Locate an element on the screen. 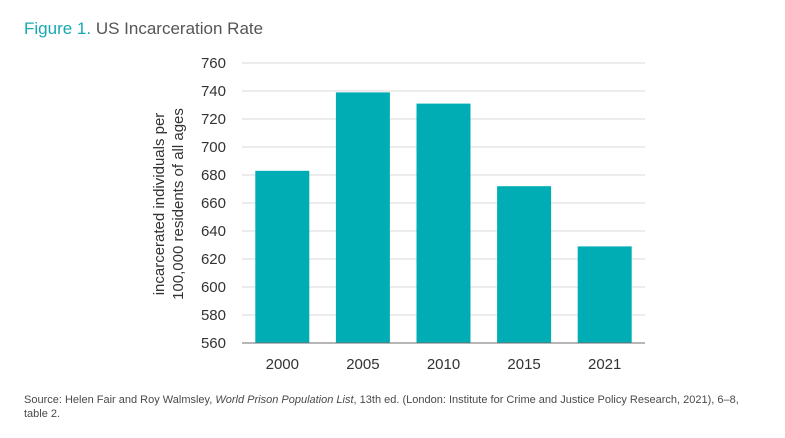 This screenshot has width=785, height=438. bar-2015 is located at coordinates (524, 264).